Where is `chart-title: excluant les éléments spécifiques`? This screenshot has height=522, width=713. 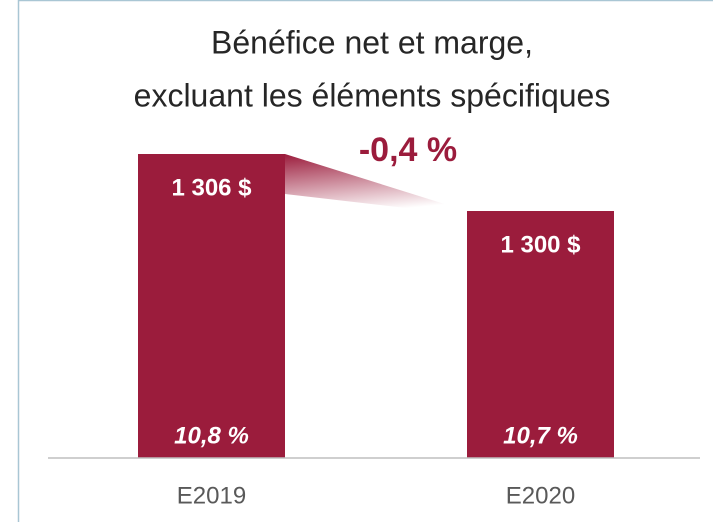
chart-title: excluant les éléments spécifiques is located at coordinates (372, 95).